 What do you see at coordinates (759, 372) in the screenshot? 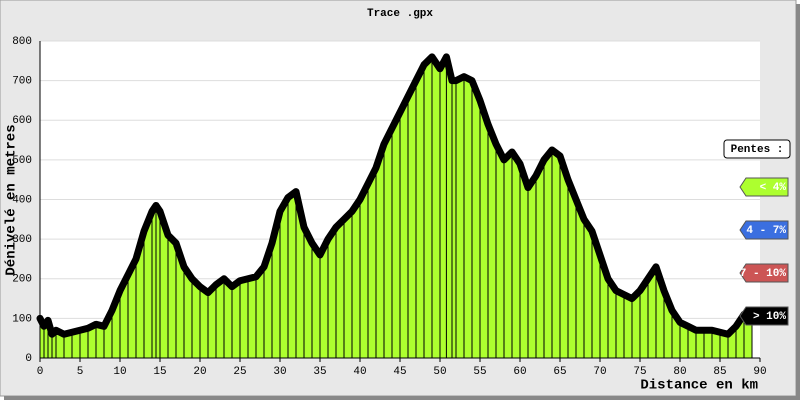
I see `x-tick-label: 90` at bounding box center [759, 372].